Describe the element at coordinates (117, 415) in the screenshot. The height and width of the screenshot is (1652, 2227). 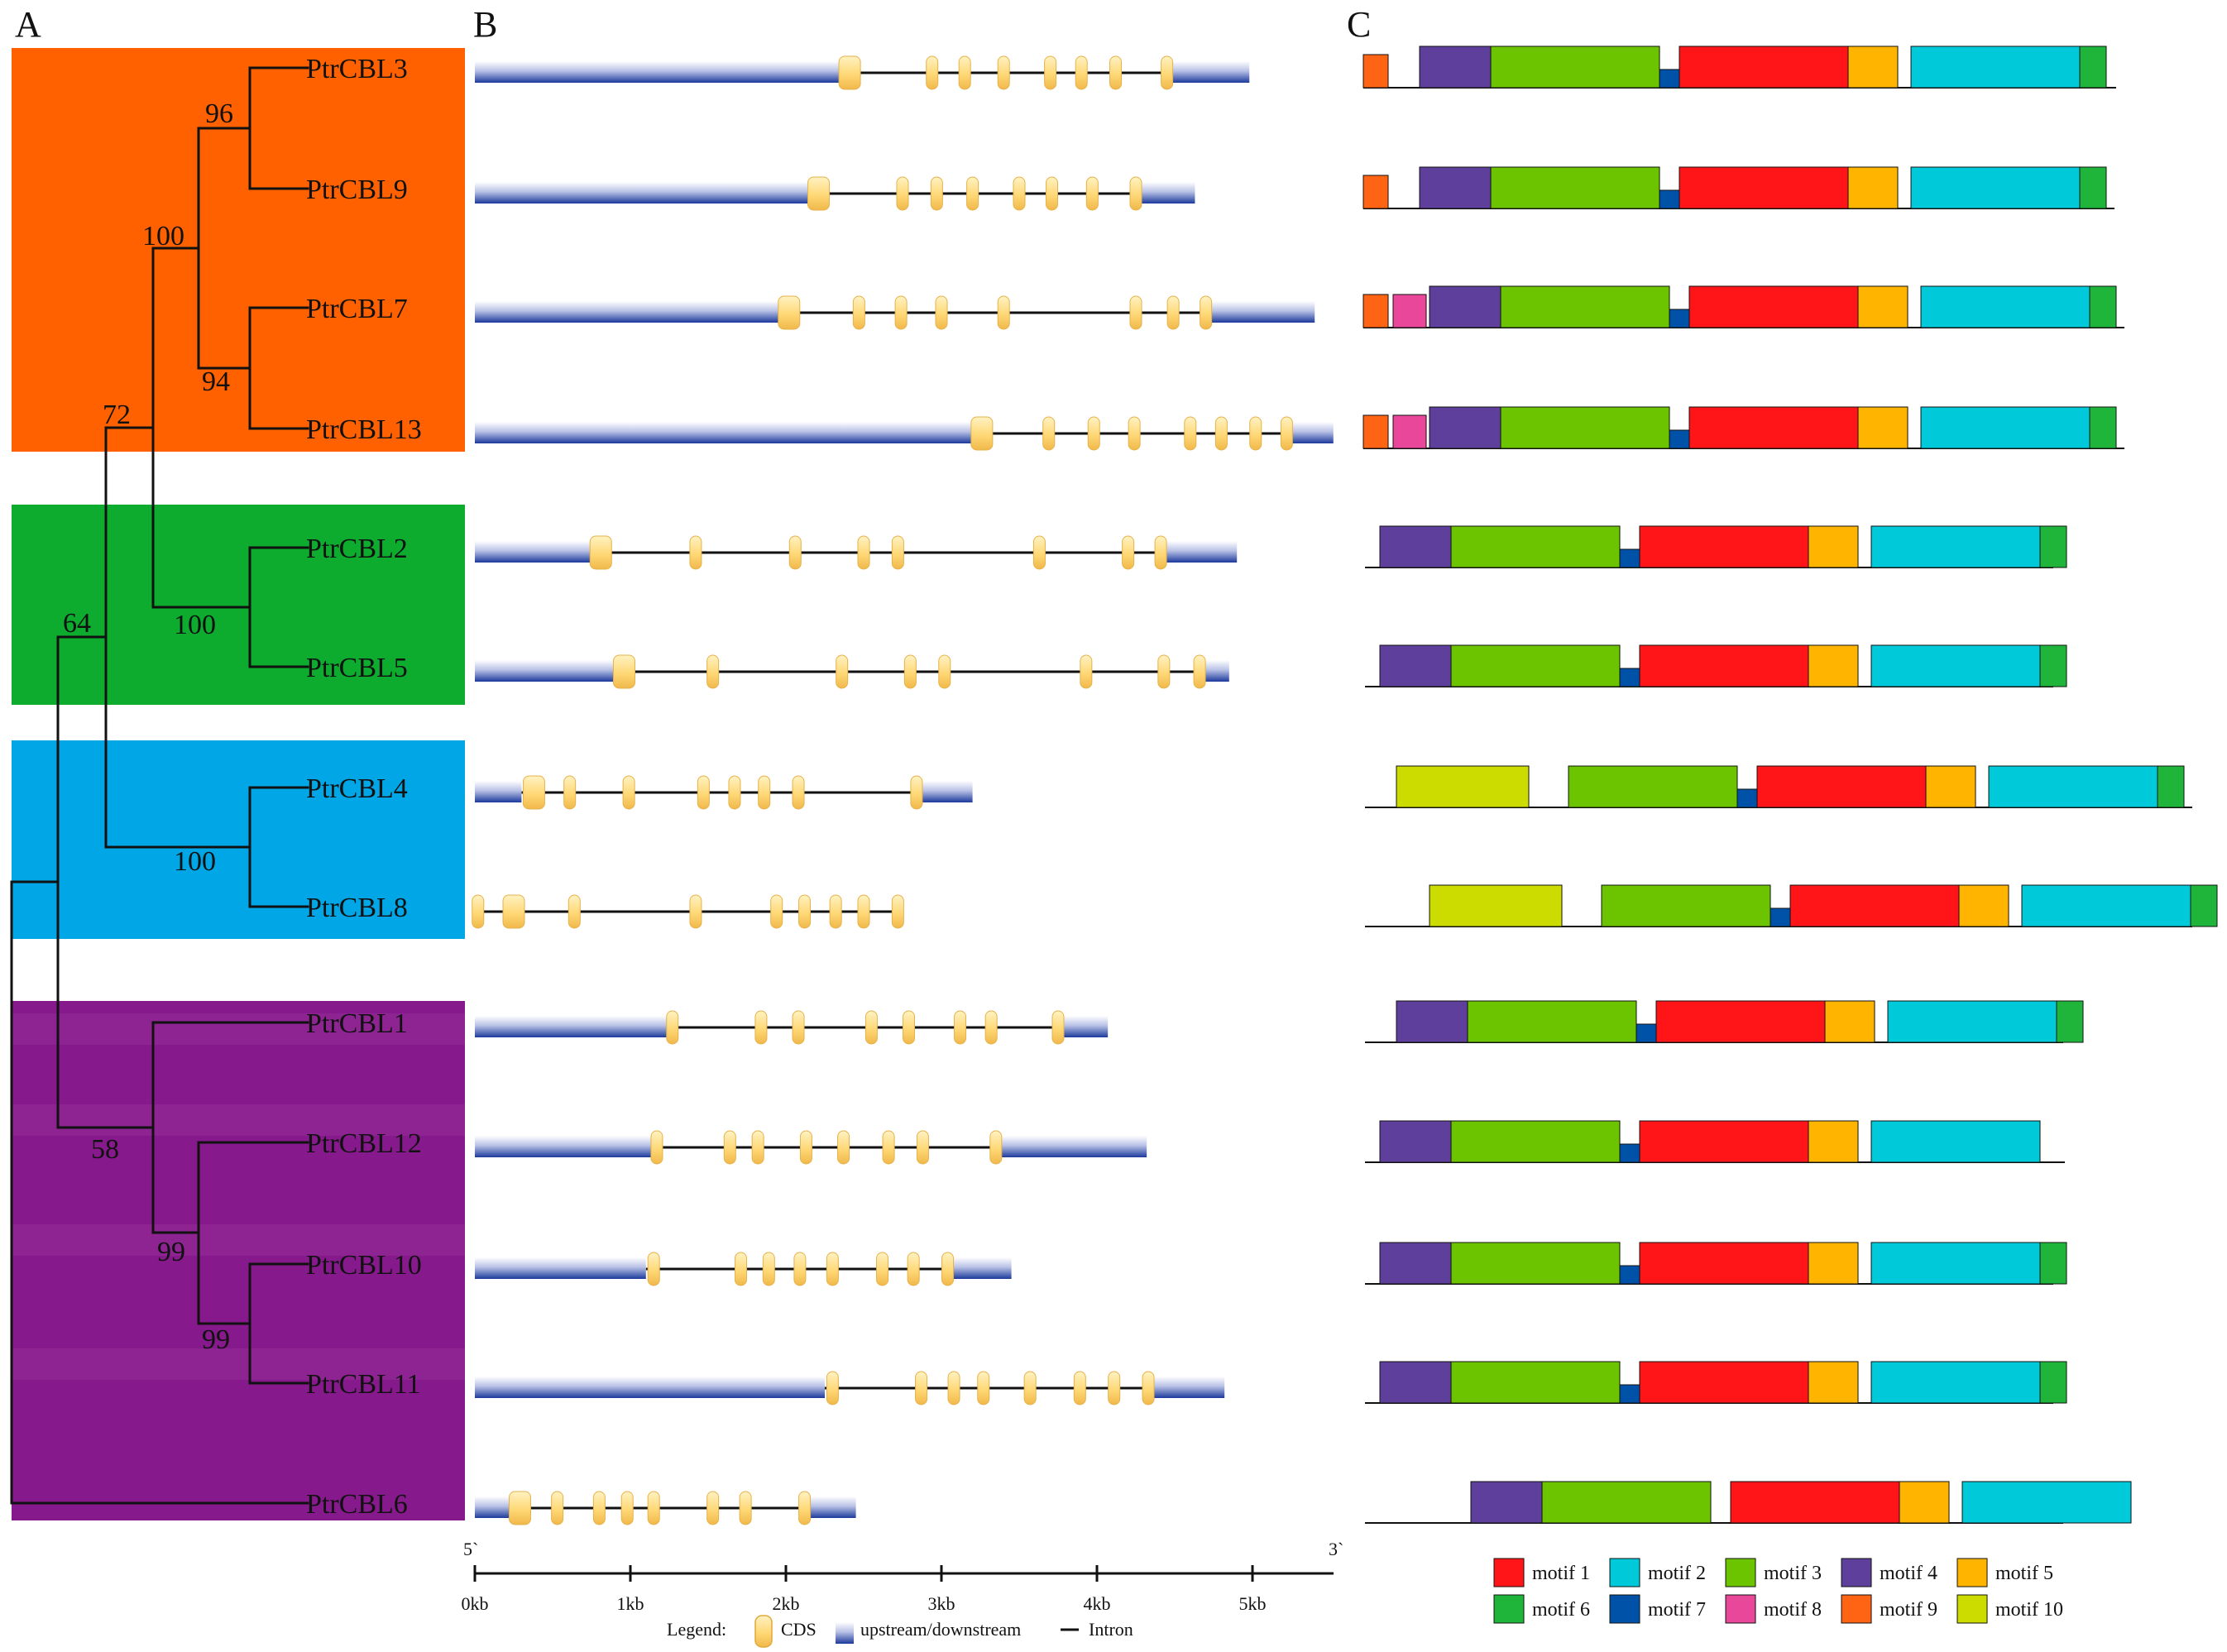
I see `bootstrap-value: 72` at that location.